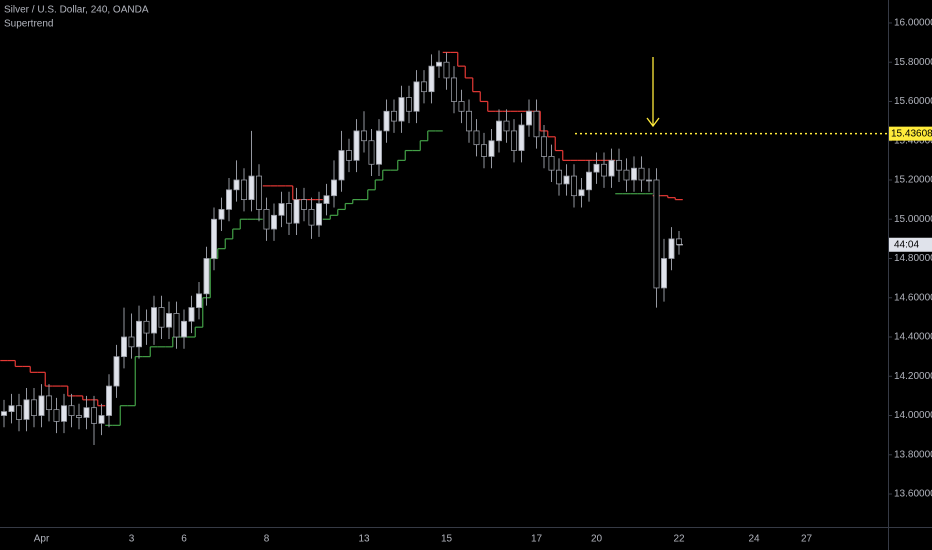 The image size is (932, 550). I want to click on y-tick-label: 15.00000, so click(913, 219).